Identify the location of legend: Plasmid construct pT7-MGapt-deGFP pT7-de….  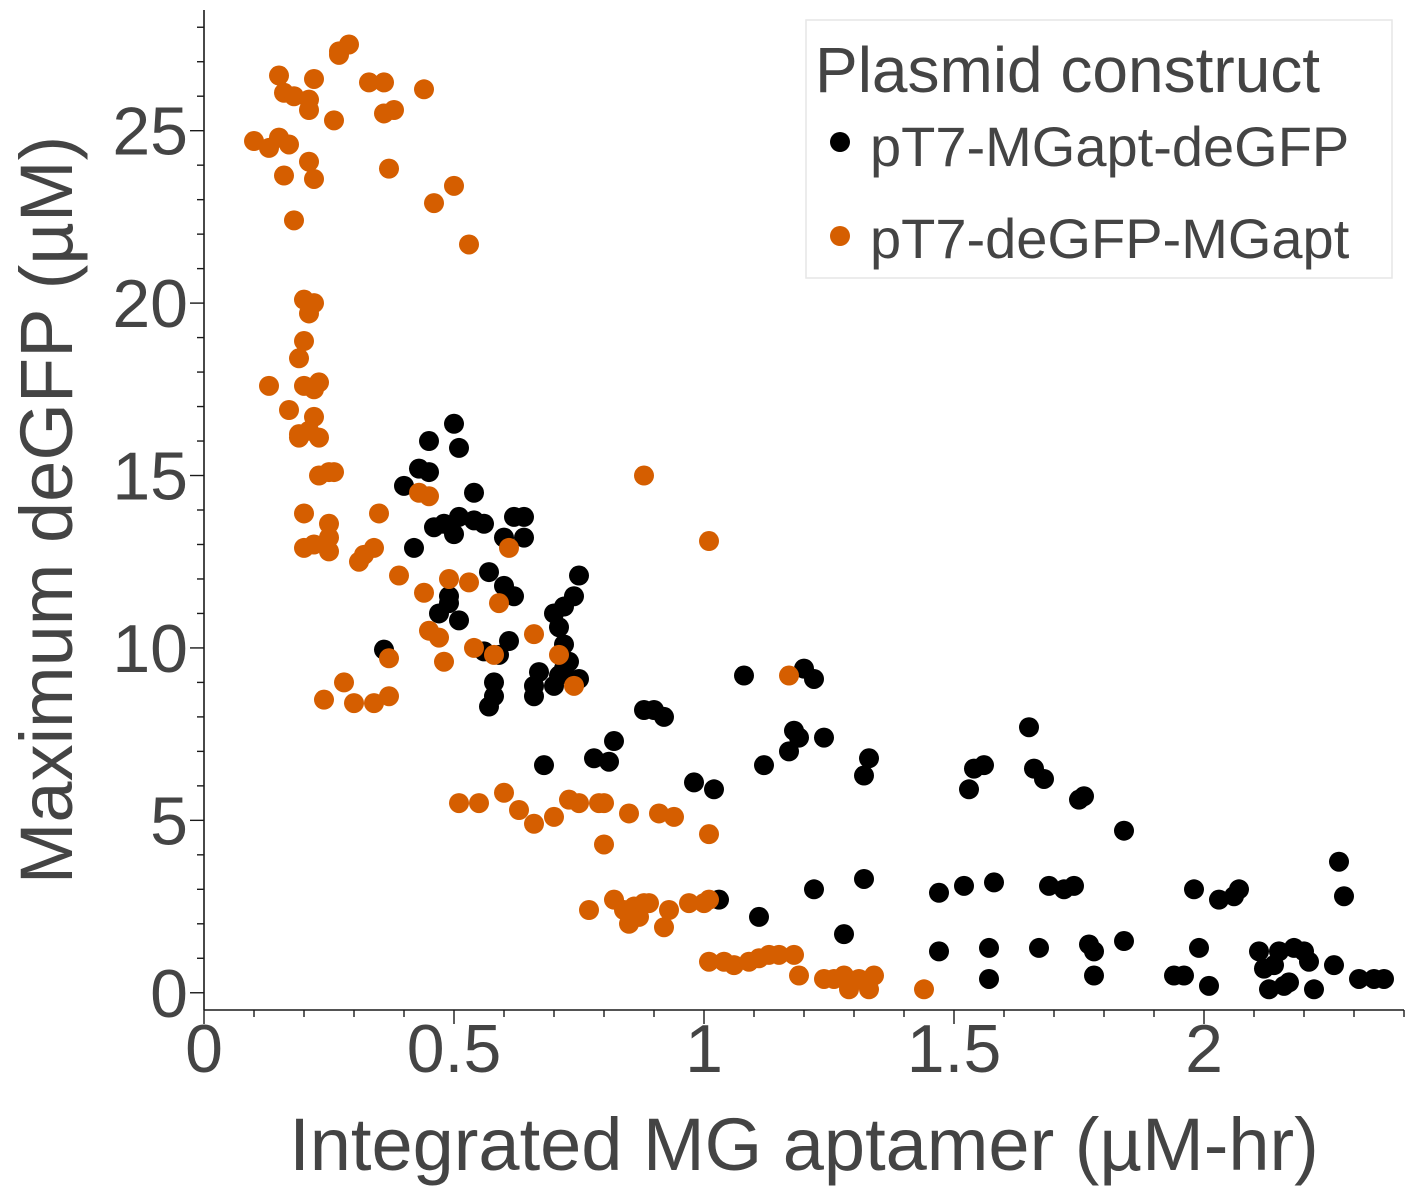
(1099, 149).